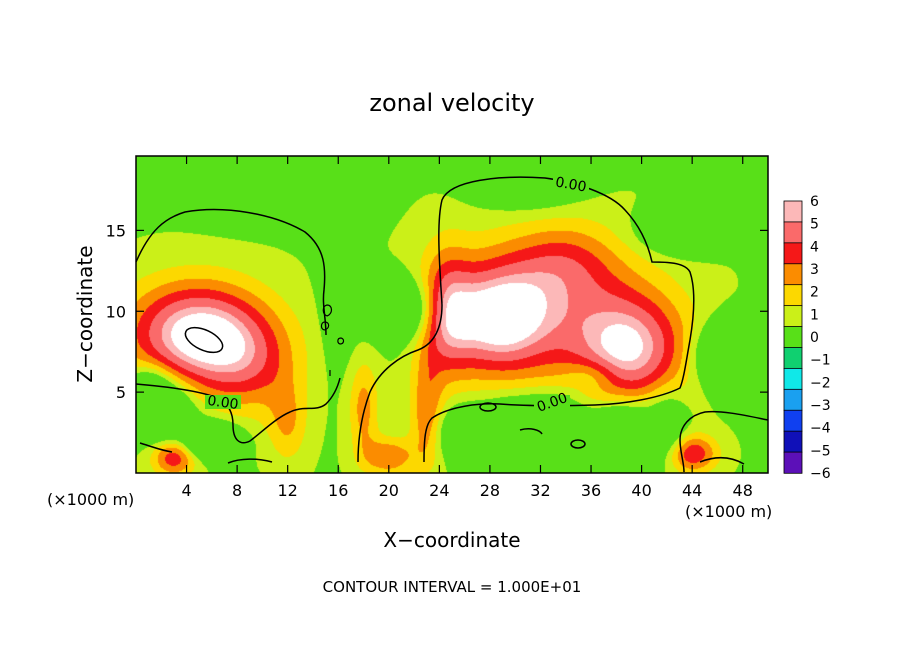  Describe the element at coordinates (814, 270) in the screenshot. I see `colorbar-label: 3` at that location.